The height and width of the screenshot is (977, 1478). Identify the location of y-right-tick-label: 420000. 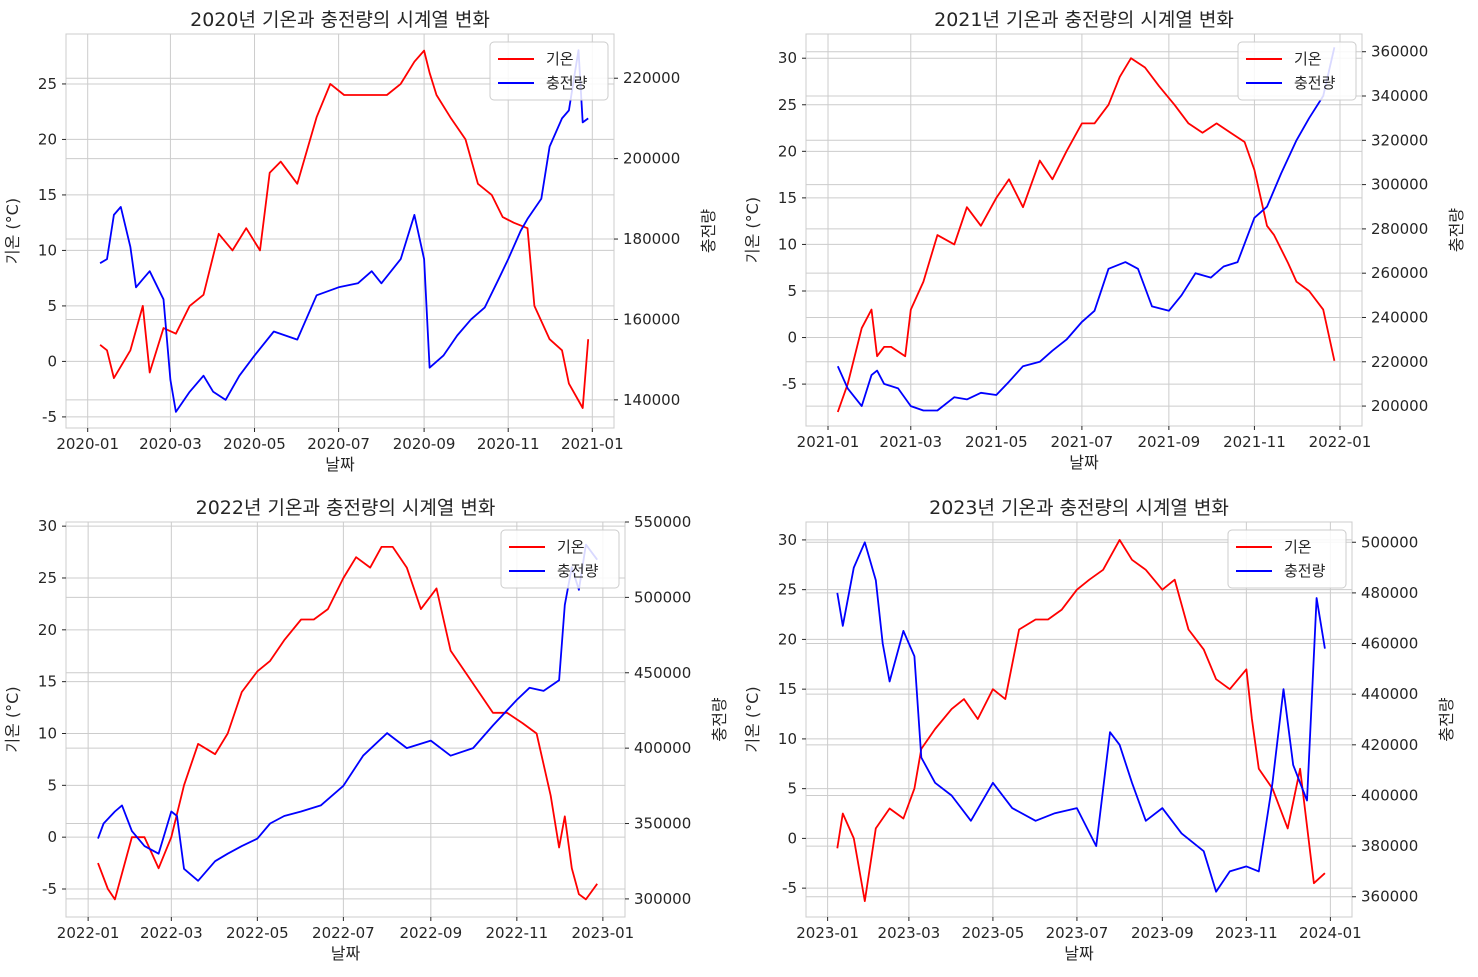
(1389, 745).